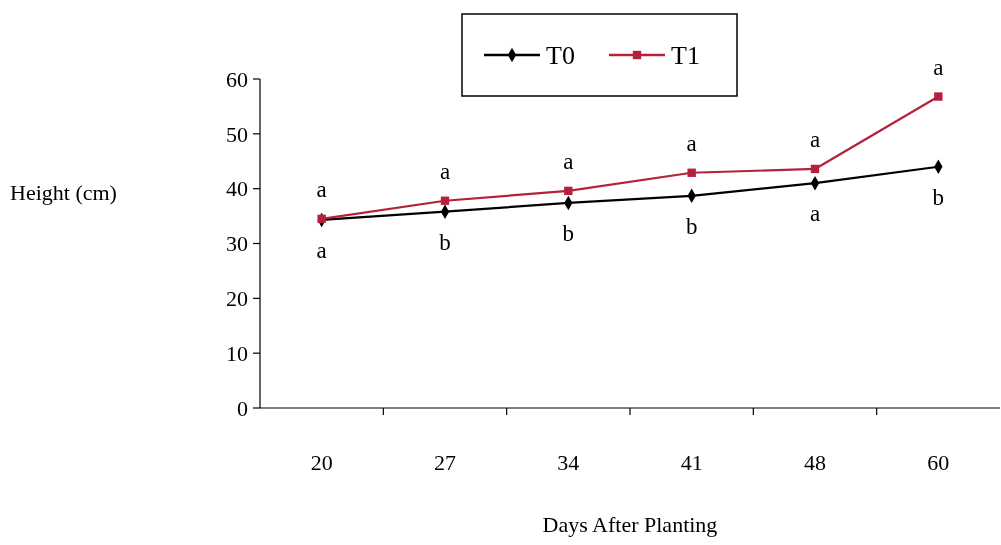 The height and width of the screenshot is (545, 1001). I want to click on x-tick-label: 41, so click(691, 462).